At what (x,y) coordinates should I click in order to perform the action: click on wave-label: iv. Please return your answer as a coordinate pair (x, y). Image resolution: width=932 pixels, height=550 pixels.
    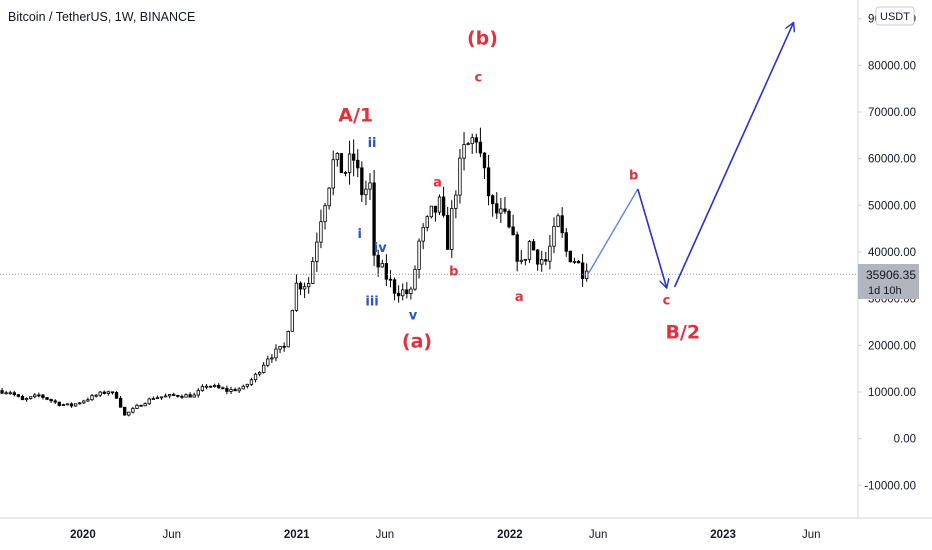
    Looking at the image, I should click on (380, 248).